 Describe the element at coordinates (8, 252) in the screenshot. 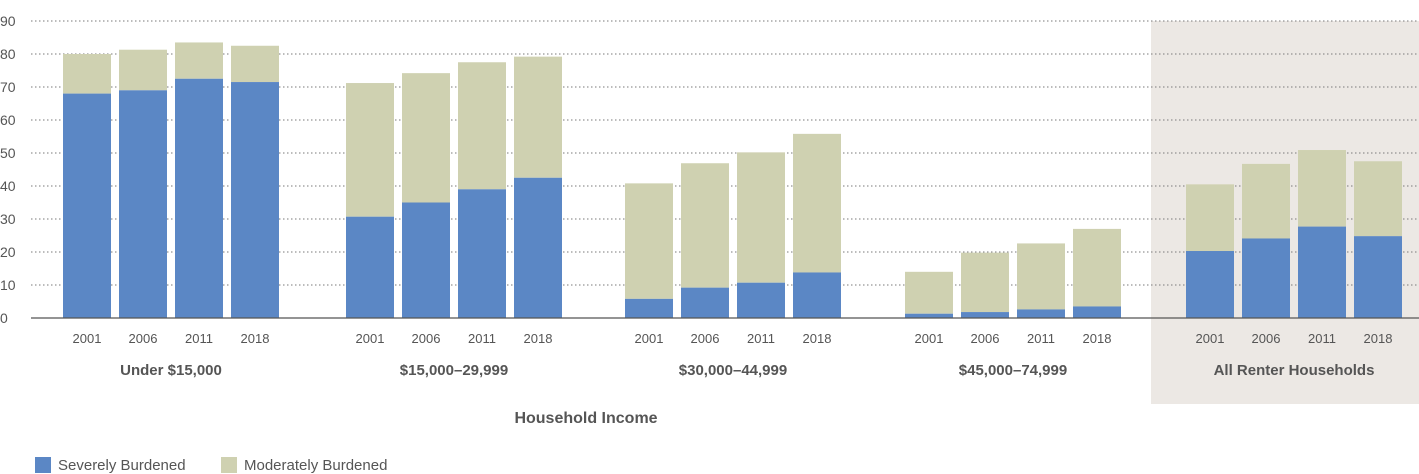

I see `y-tick-label: 20` at that location.